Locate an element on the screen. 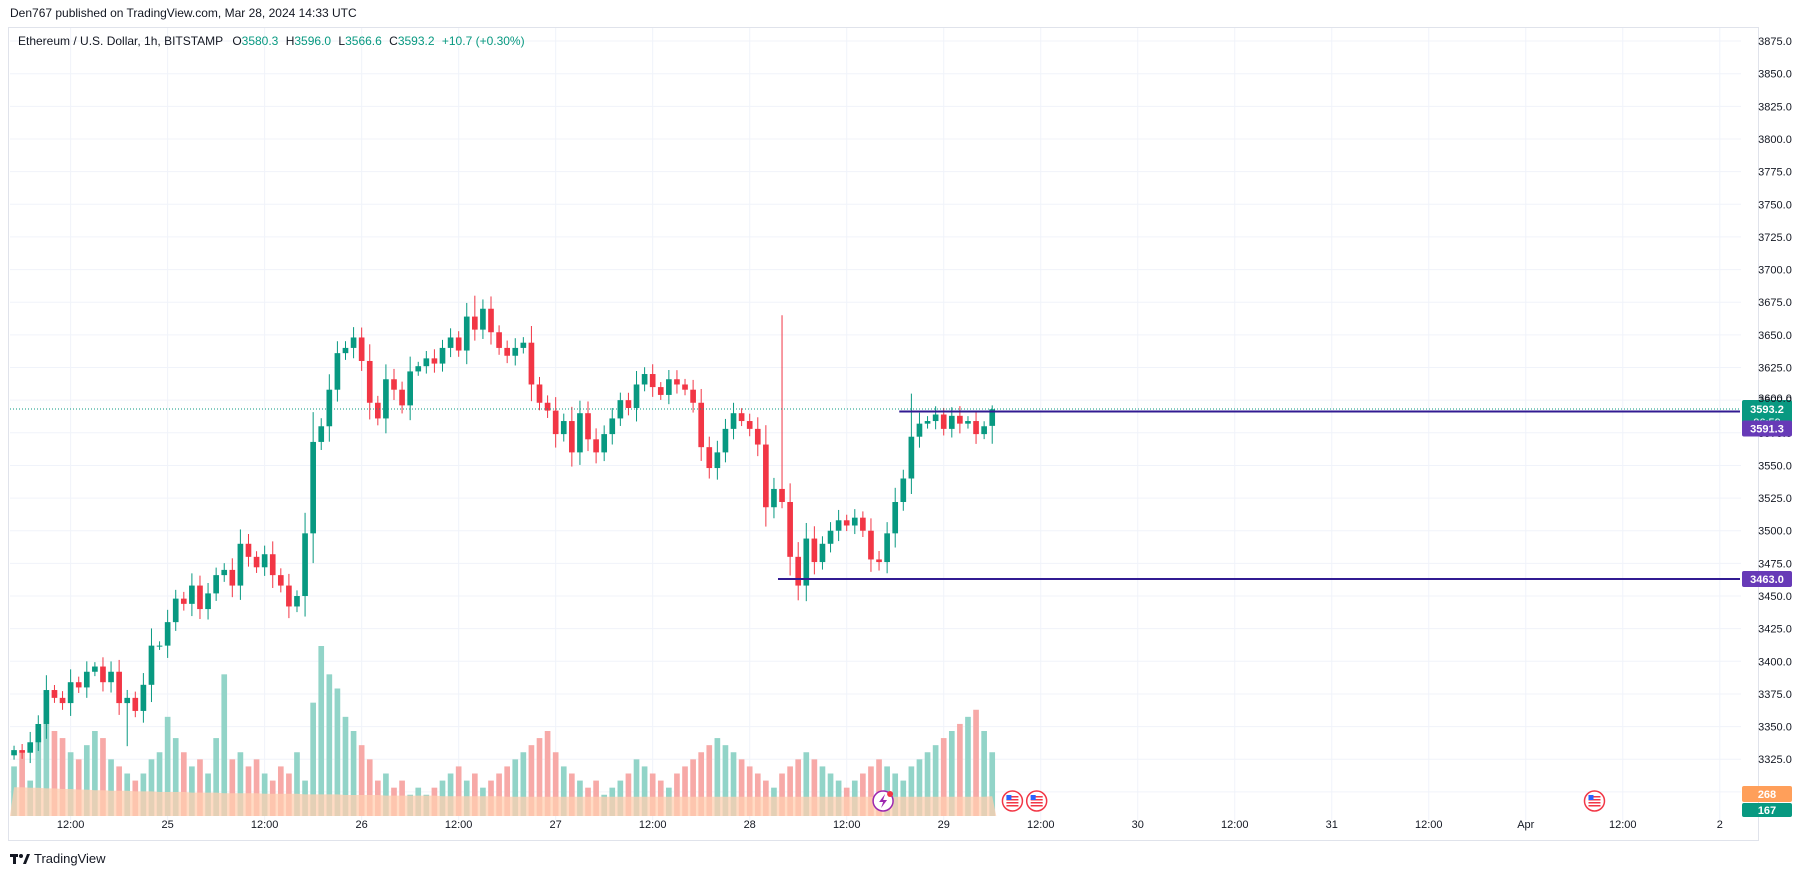  y-tick-label: 3775.0 is located at coordinates (1775, 173).